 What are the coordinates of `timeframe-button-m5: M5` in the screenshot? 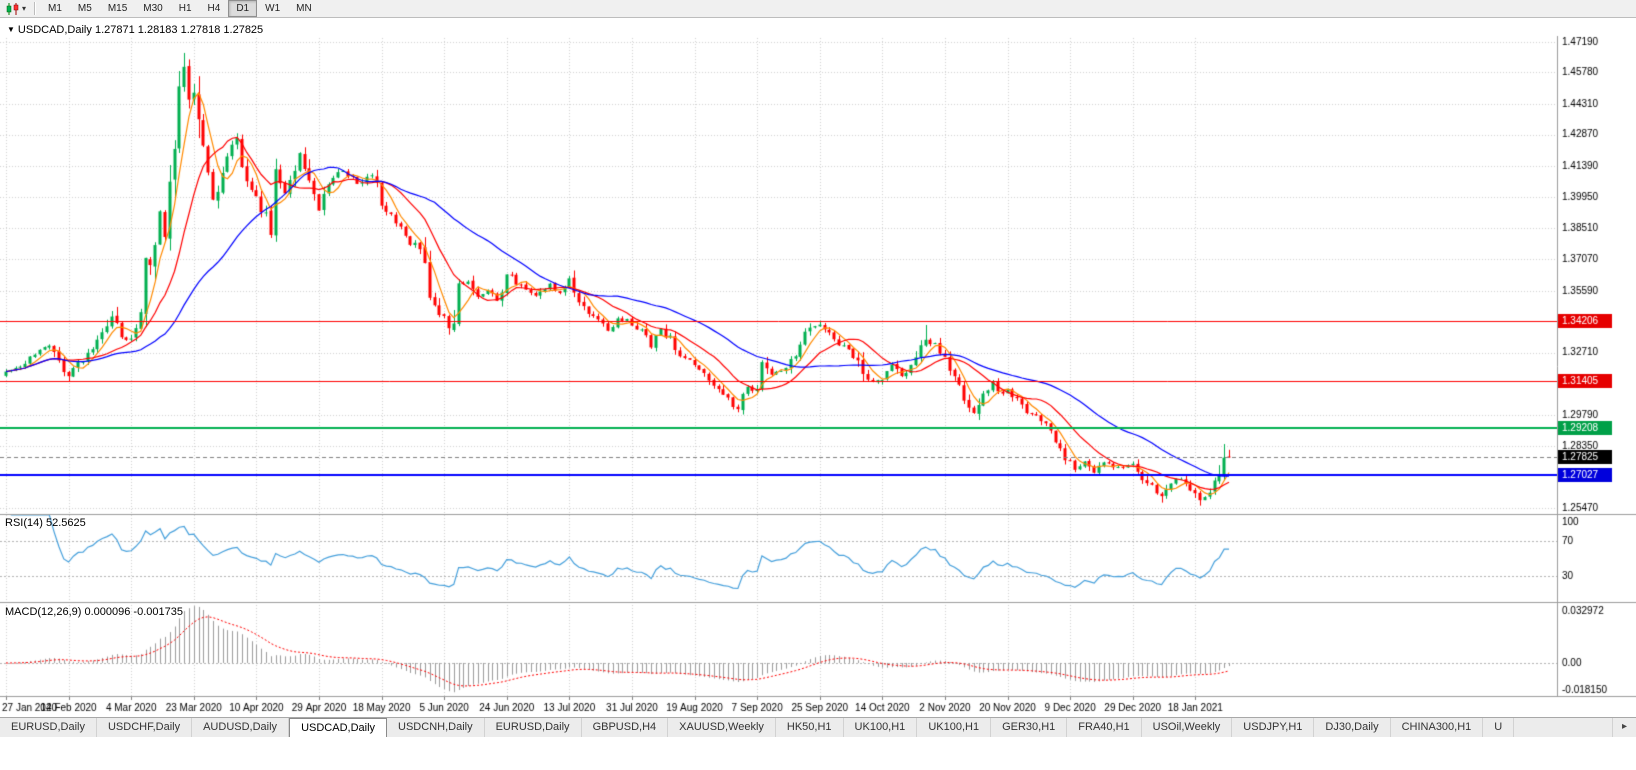 It's located at (84, 8).